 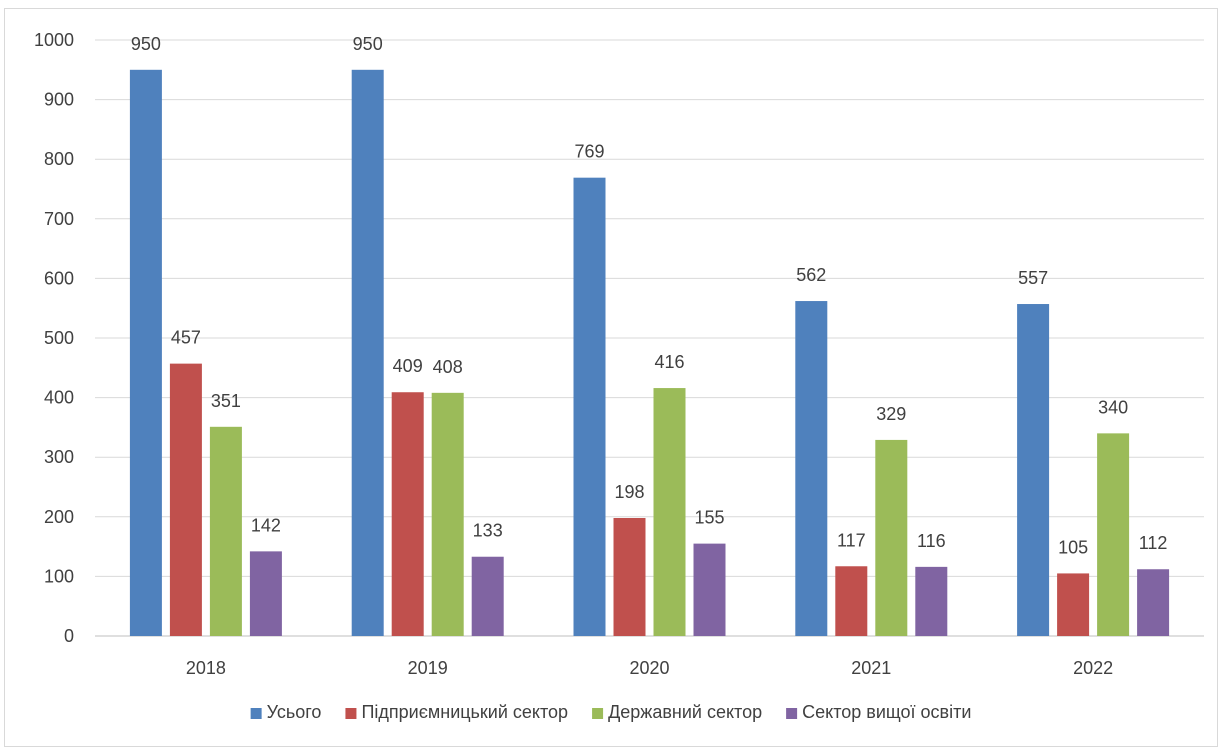 I want to click on data-label: 769, so click(x=589, y=152).